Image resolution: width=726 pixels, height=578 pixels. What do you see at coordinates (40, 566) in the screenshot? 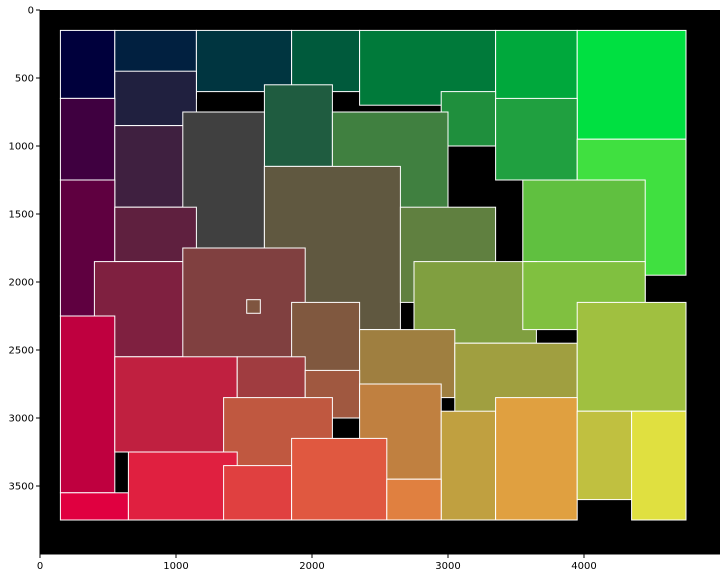
I see `x-tick-label-0: 0` at bounding box center [40, 566].